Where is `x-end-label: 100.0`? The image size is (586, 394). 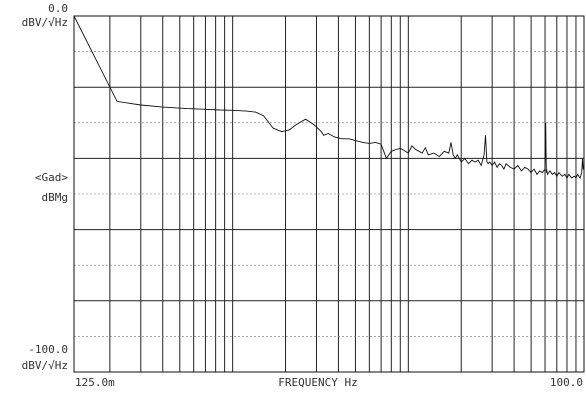
x-end-label: 100.0 is located at coordinates (566, 382).